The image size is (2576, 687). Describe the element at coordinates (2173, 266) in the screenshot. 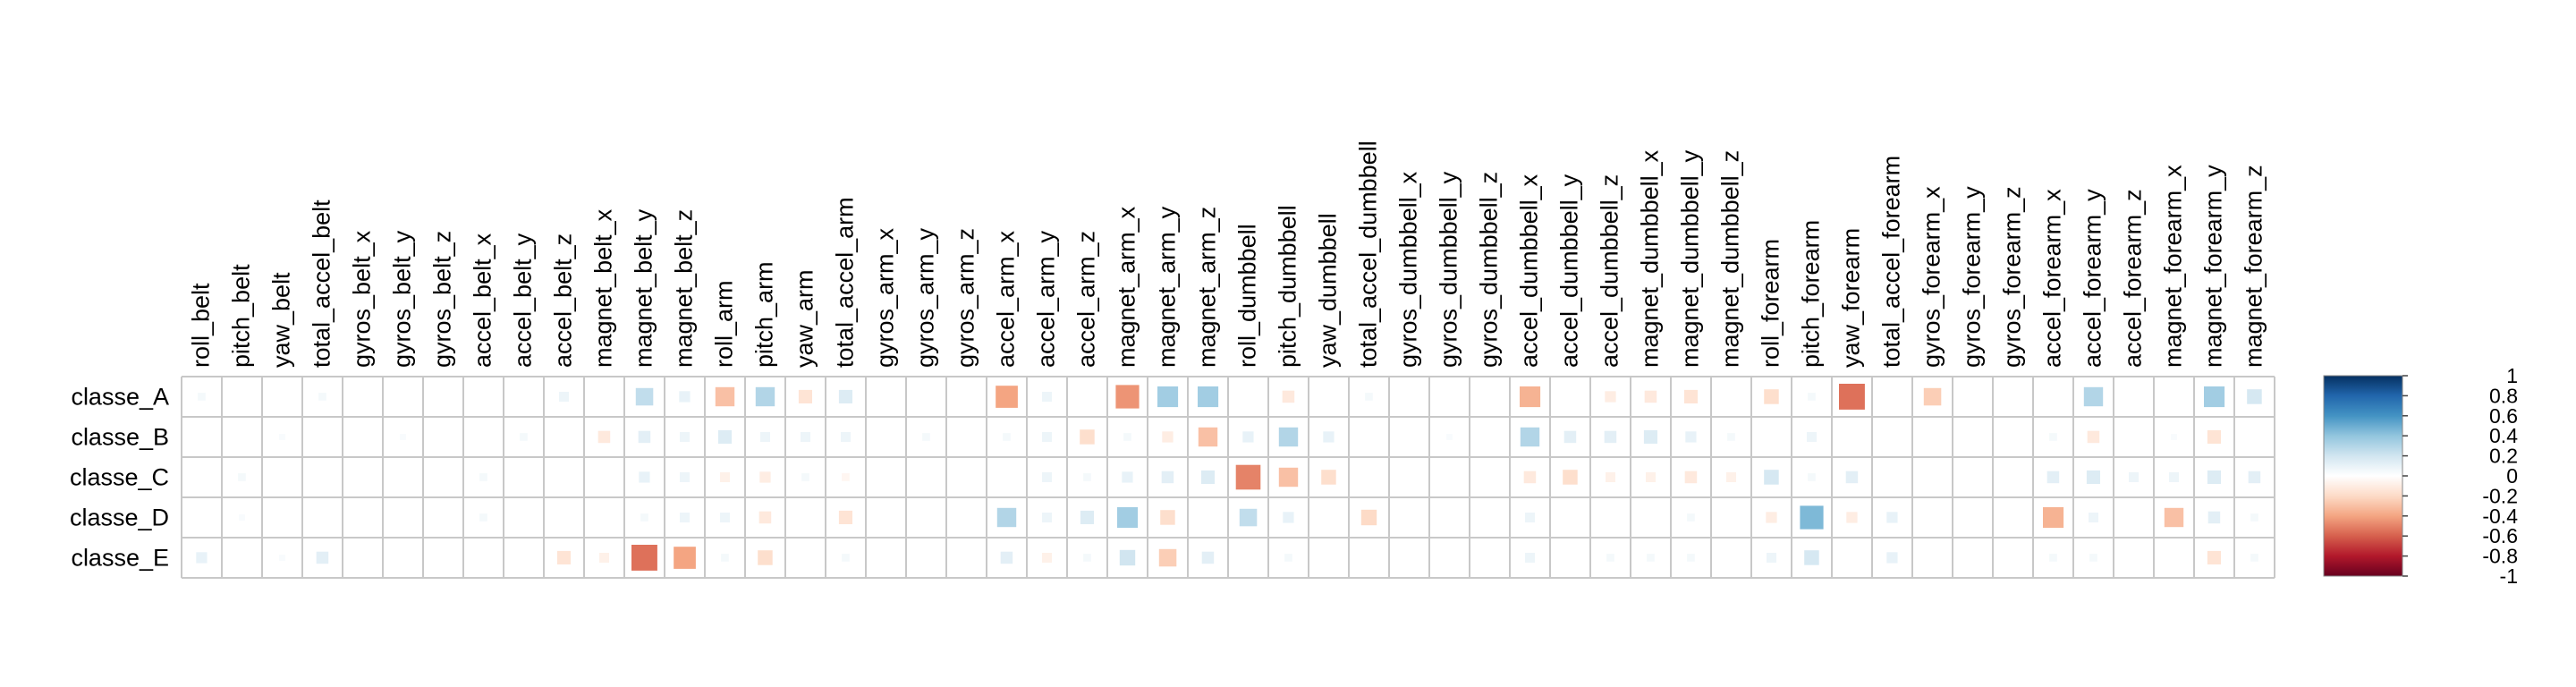

I see `column-label: magnet_forearm_x` at that location.